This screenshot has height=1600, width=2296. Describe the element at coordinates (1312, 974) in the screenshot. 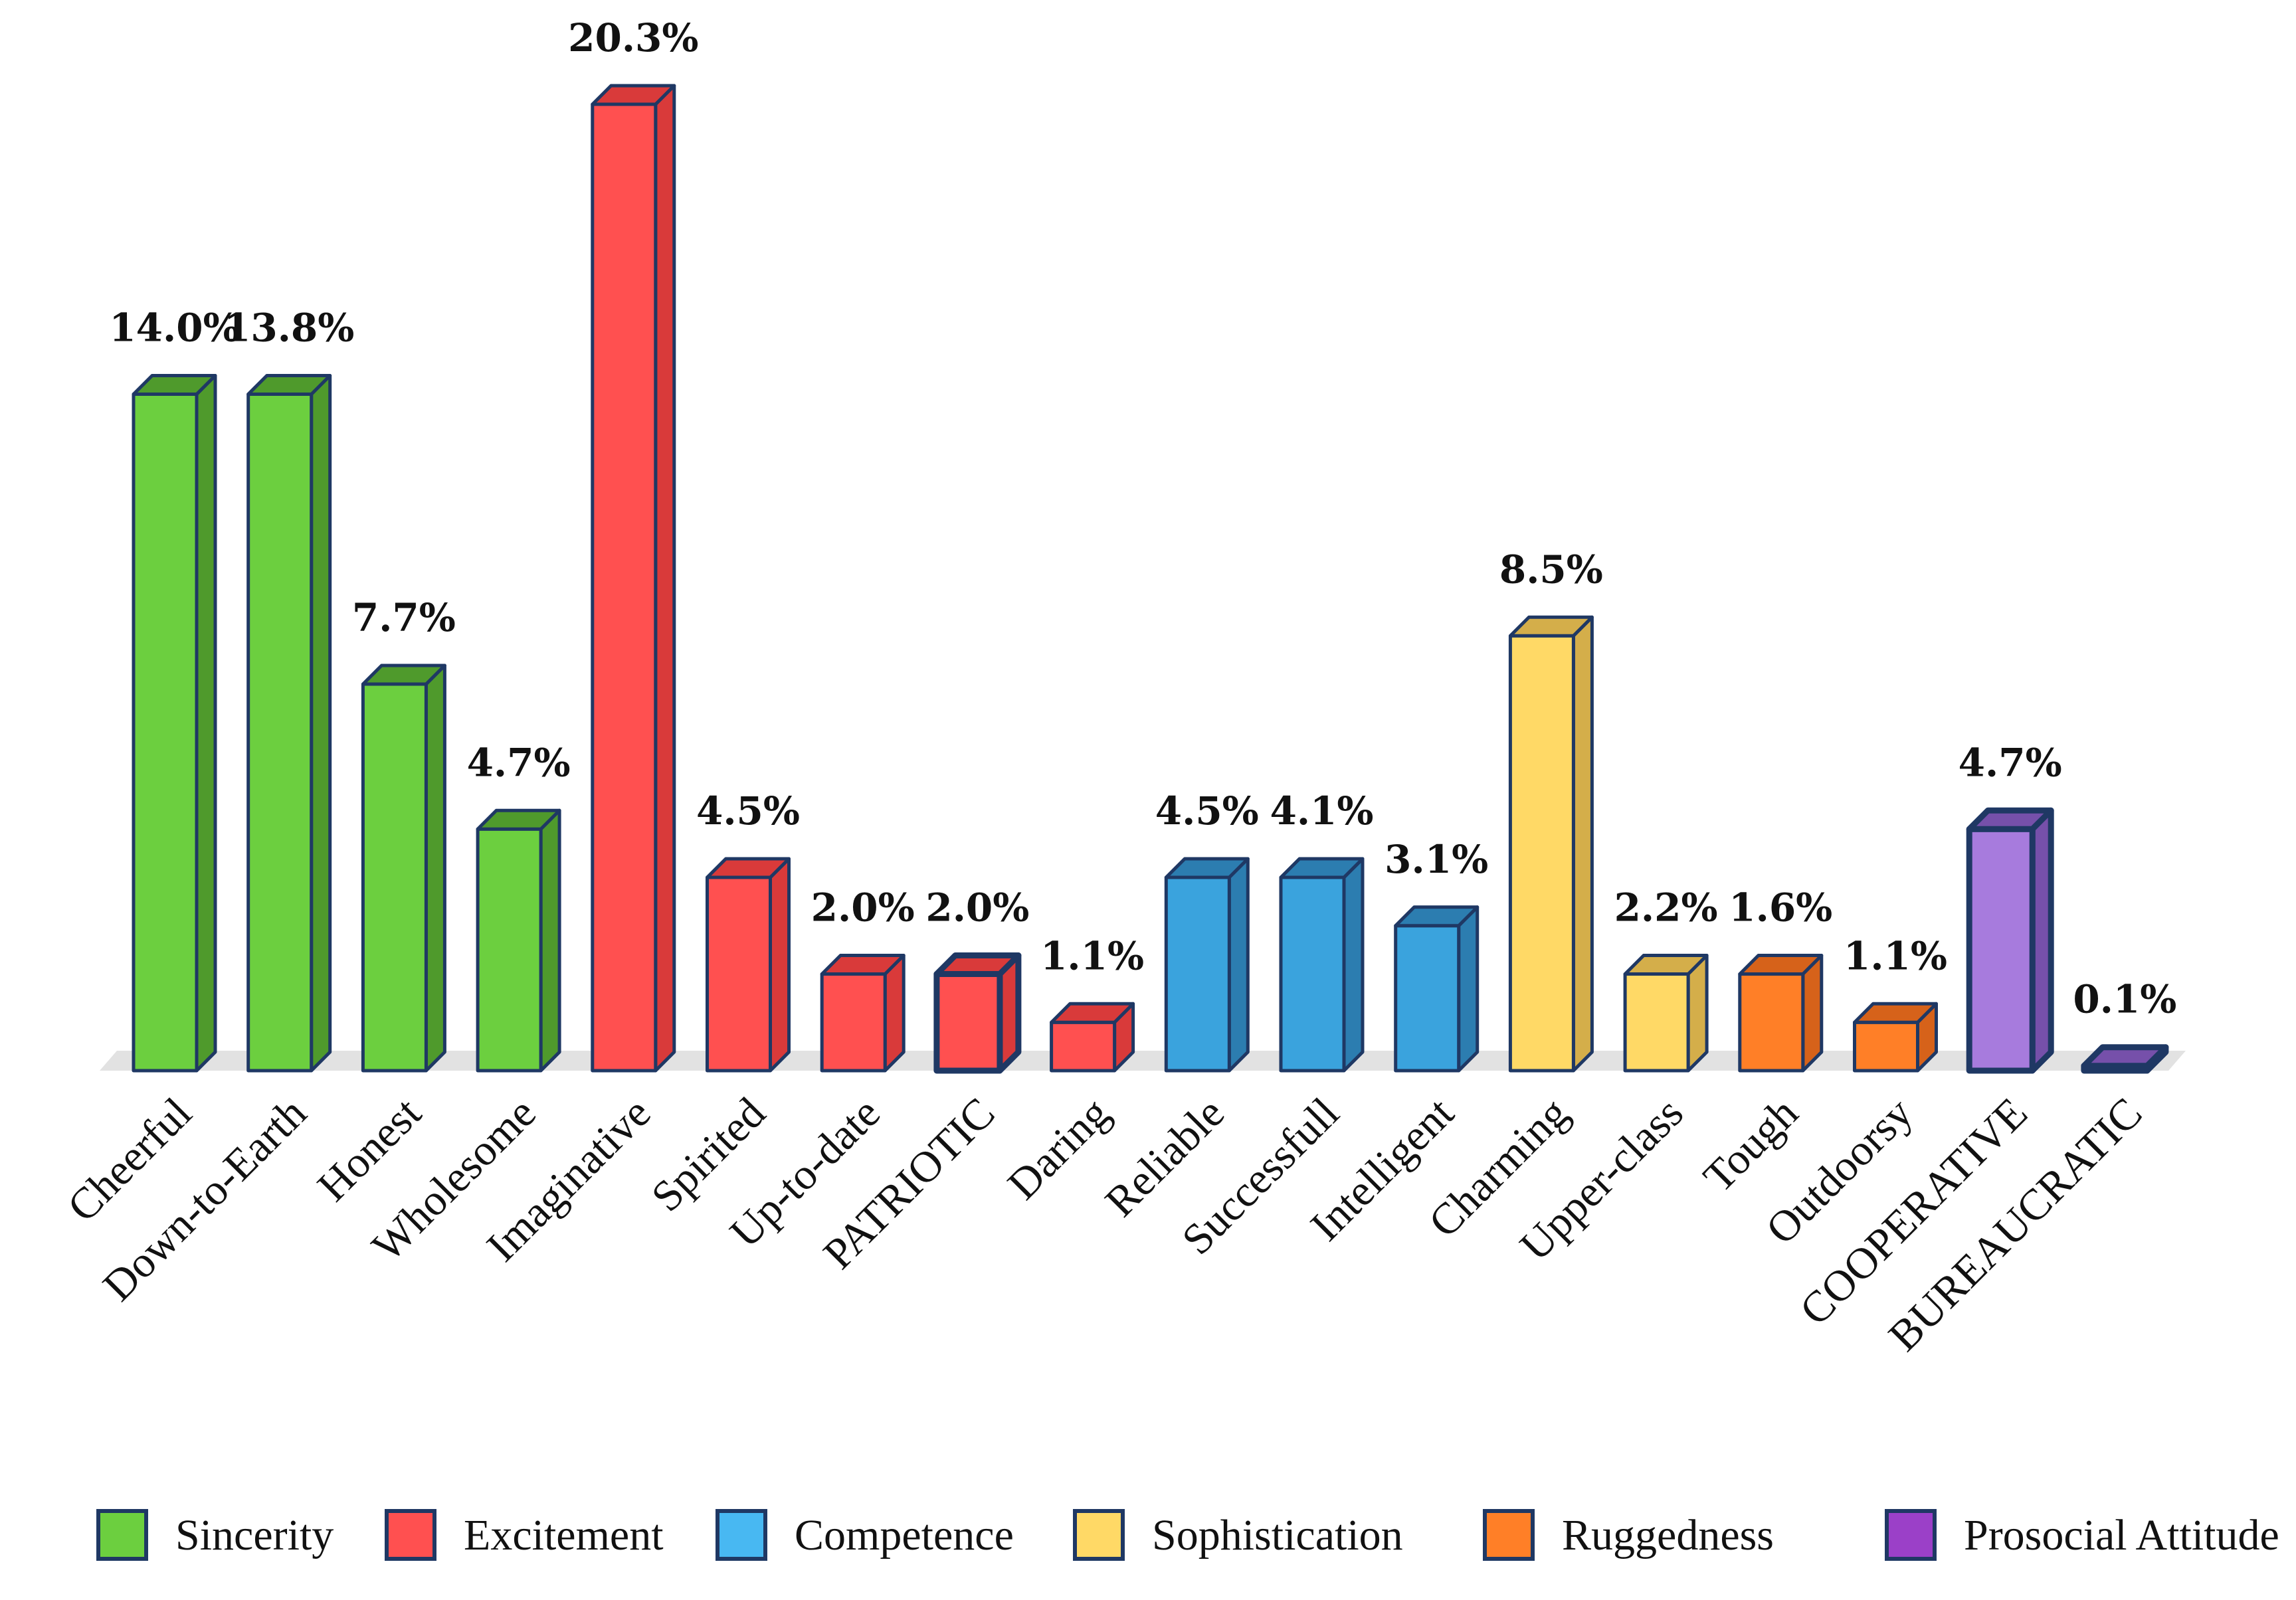

I see `bar-successfull-front` at that location.